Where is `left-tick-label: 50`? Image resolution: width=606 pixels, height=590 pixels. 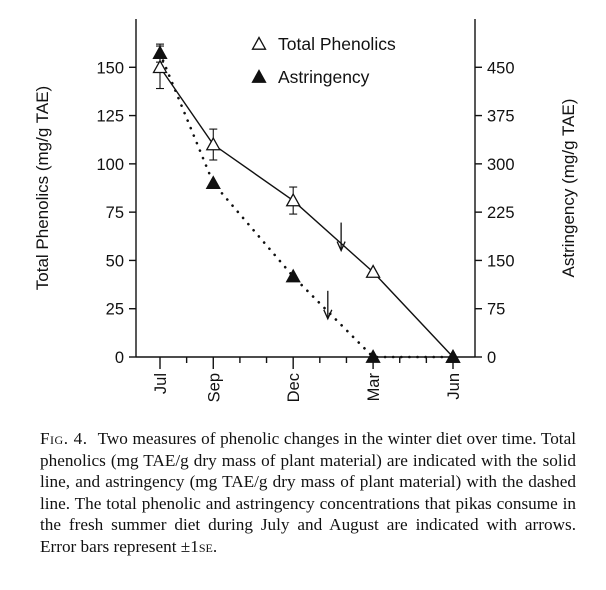
left-tick-label: 50 is located at coordinates (115, 261).